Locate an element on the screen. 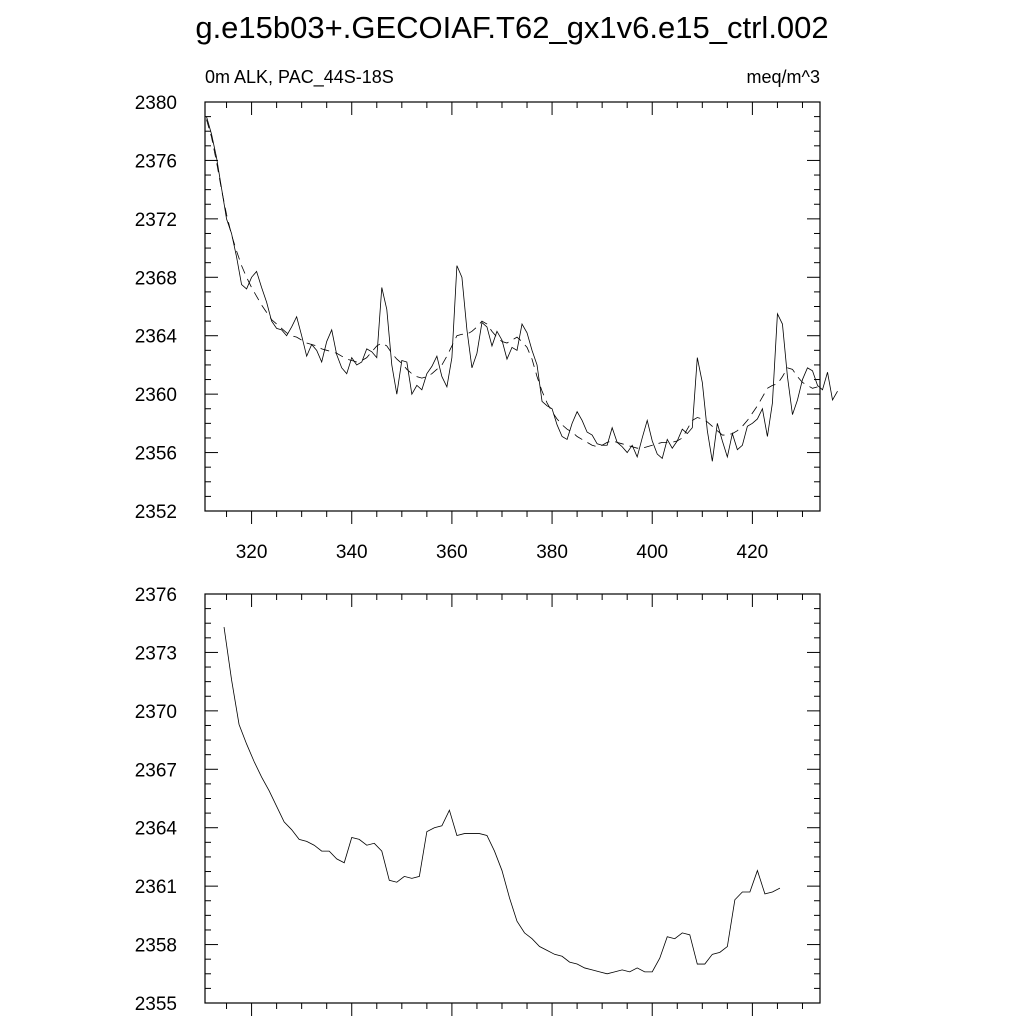 This screenshot has width=1024, height=1024. x-tick-label: 380 is located at coordinates (552, 552).